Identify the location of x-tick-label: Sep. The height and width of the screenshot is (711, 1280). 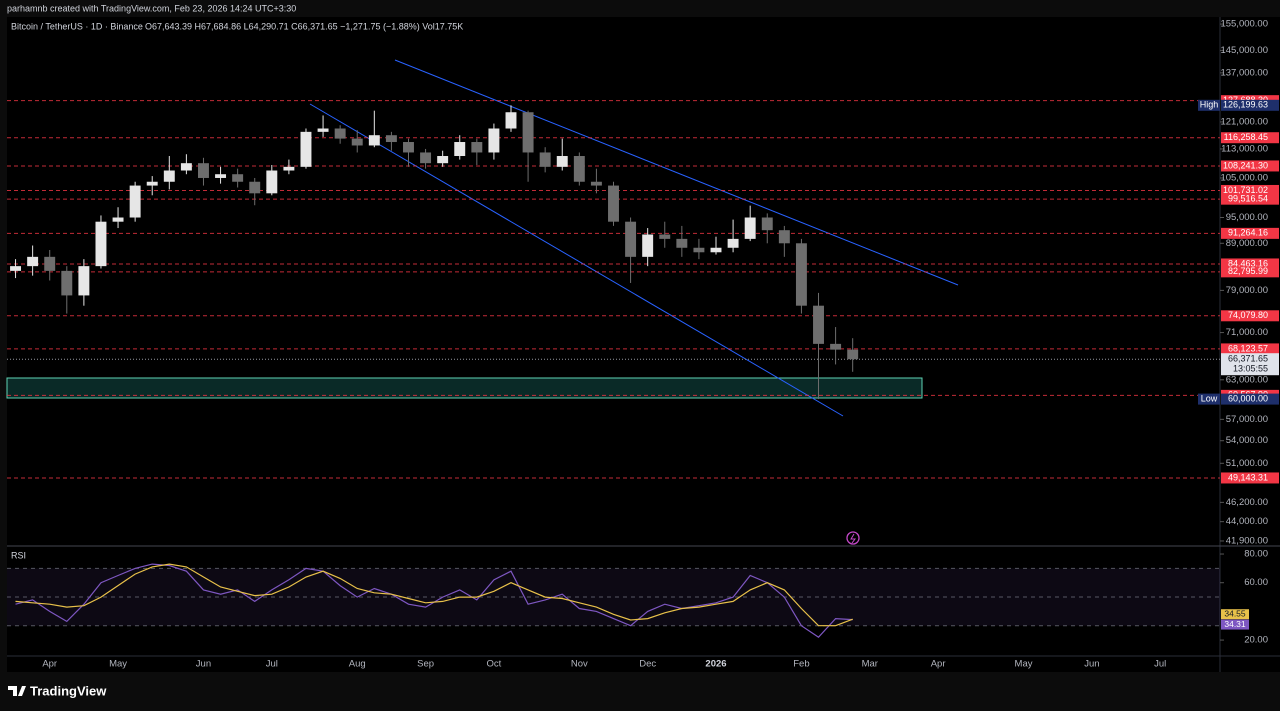
(425, 664).